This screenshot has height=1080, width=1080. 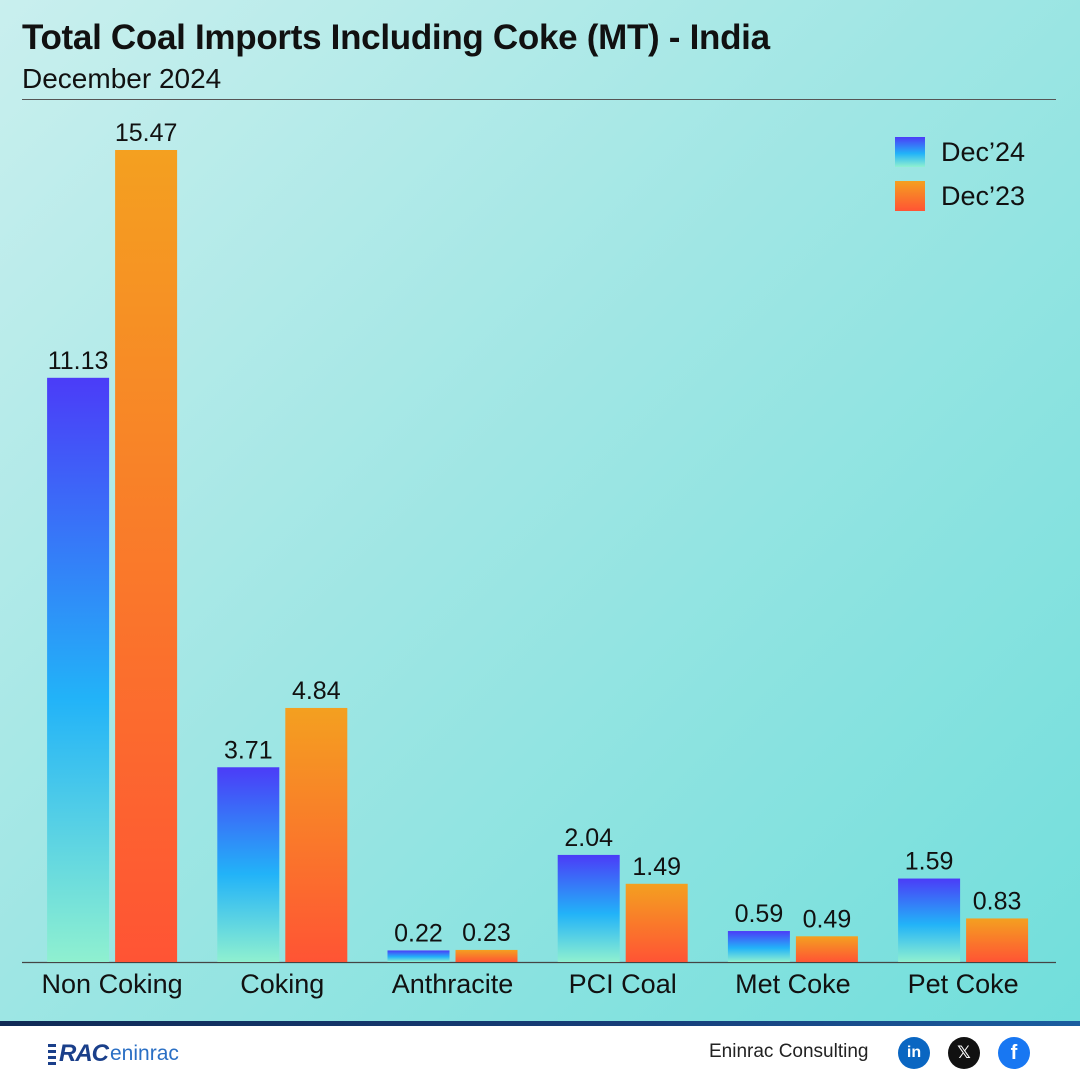 What do you see at coordinates (656, 867) in the screenshot?
I see `data-label-dec23-pci-coal: 1.49` at bounding box center [656, 867].